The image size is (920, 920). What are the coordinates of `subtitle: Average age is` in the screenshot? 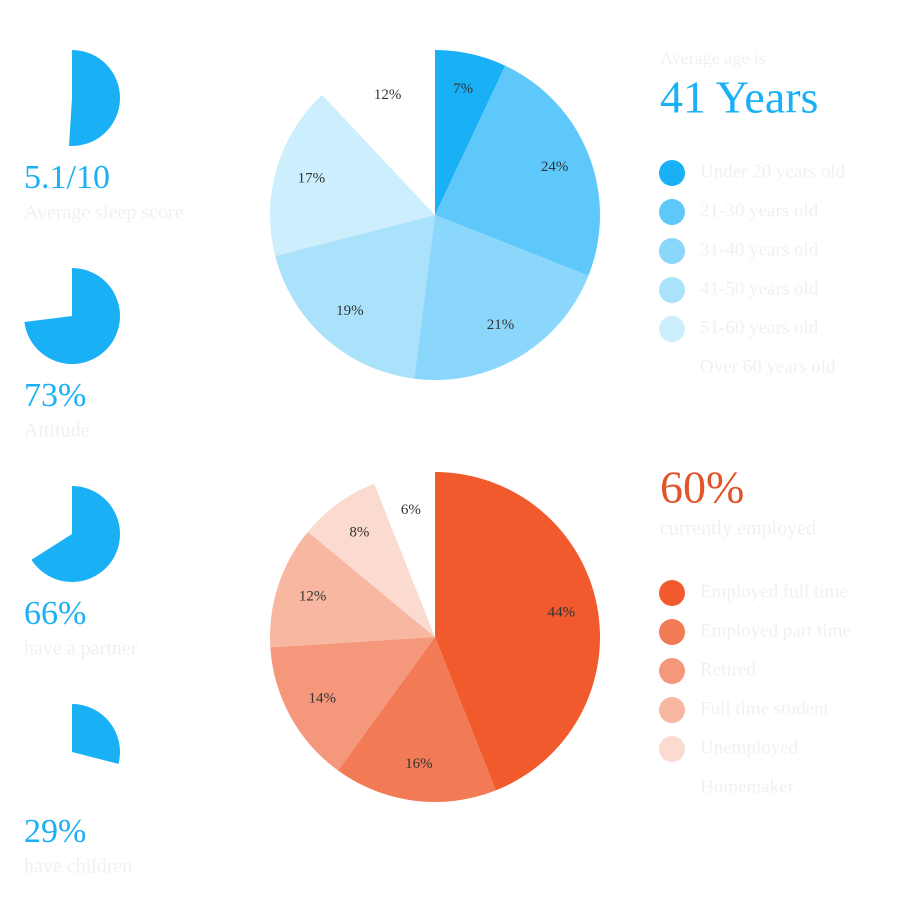 It's located at (713, 58).